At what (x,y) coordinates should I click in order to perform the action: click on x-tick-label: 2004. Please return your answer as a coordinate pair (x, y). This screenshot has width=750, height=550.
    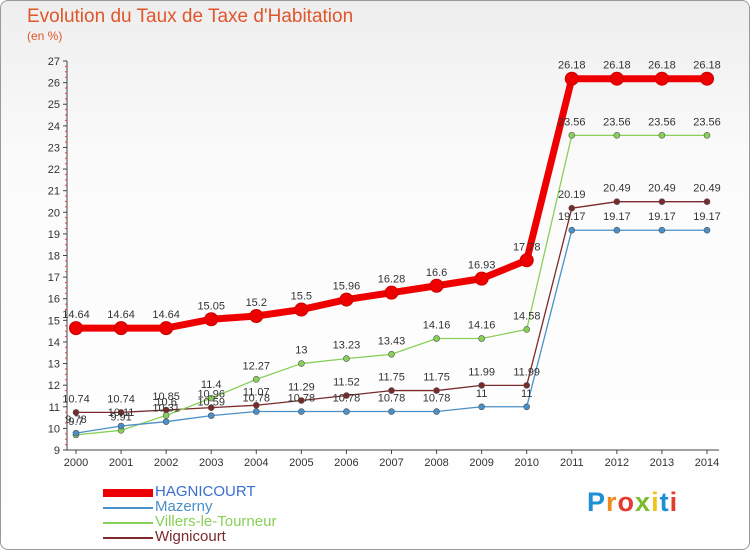
    Looking at the image, I should click on (256, 463).